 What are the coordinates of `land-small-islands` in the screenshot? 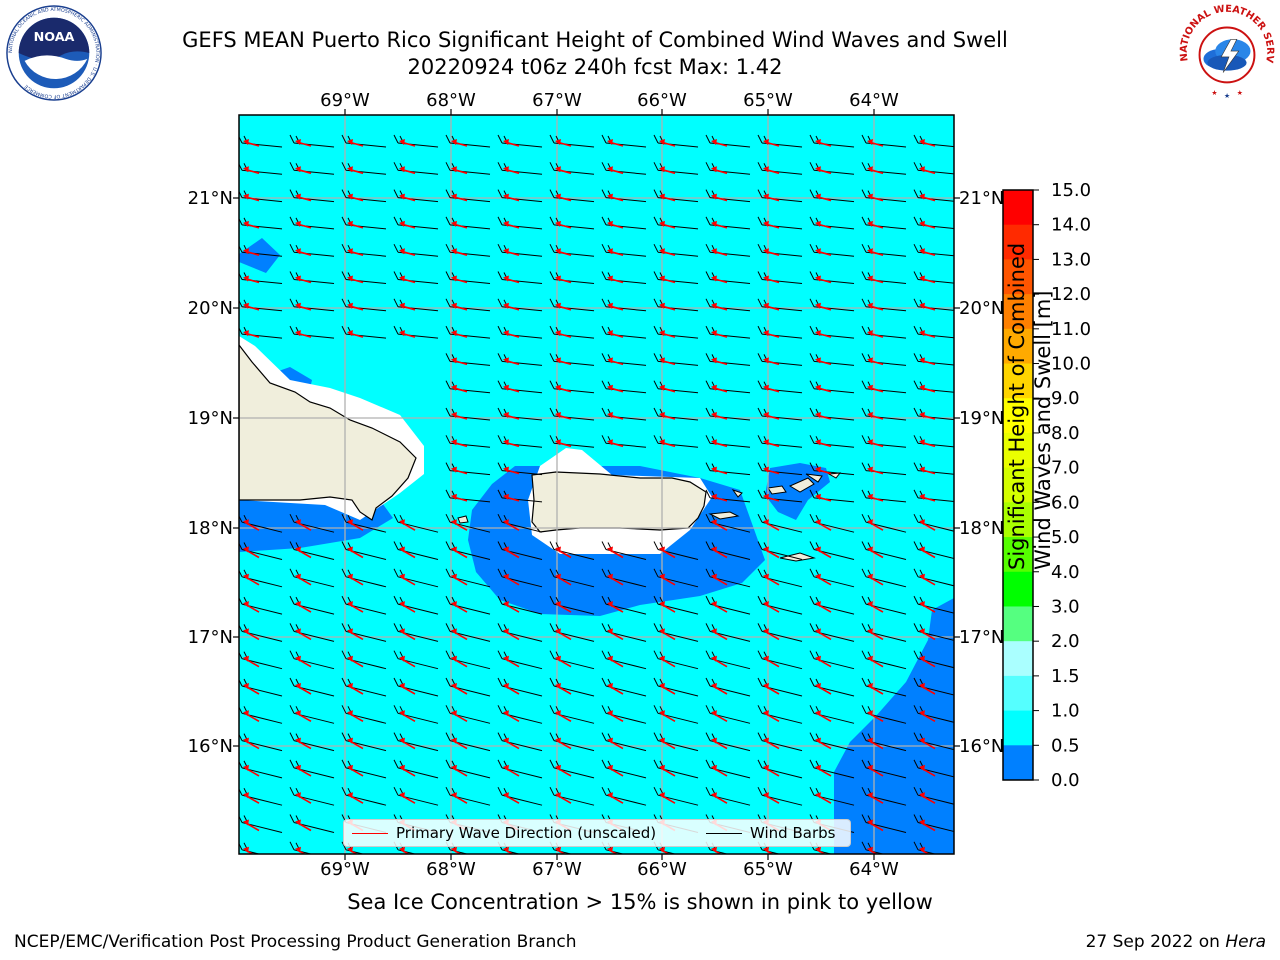 It's located at (649, 517).